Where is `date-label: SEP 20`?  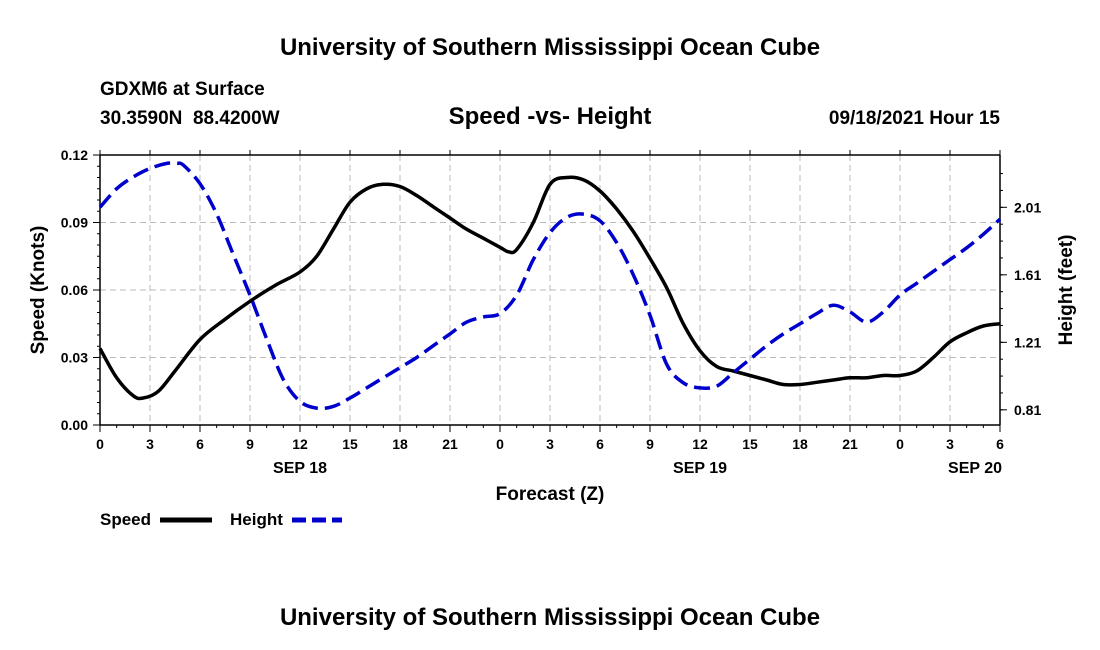 date-label: SEP 20 is located at coordinates (975, 468).